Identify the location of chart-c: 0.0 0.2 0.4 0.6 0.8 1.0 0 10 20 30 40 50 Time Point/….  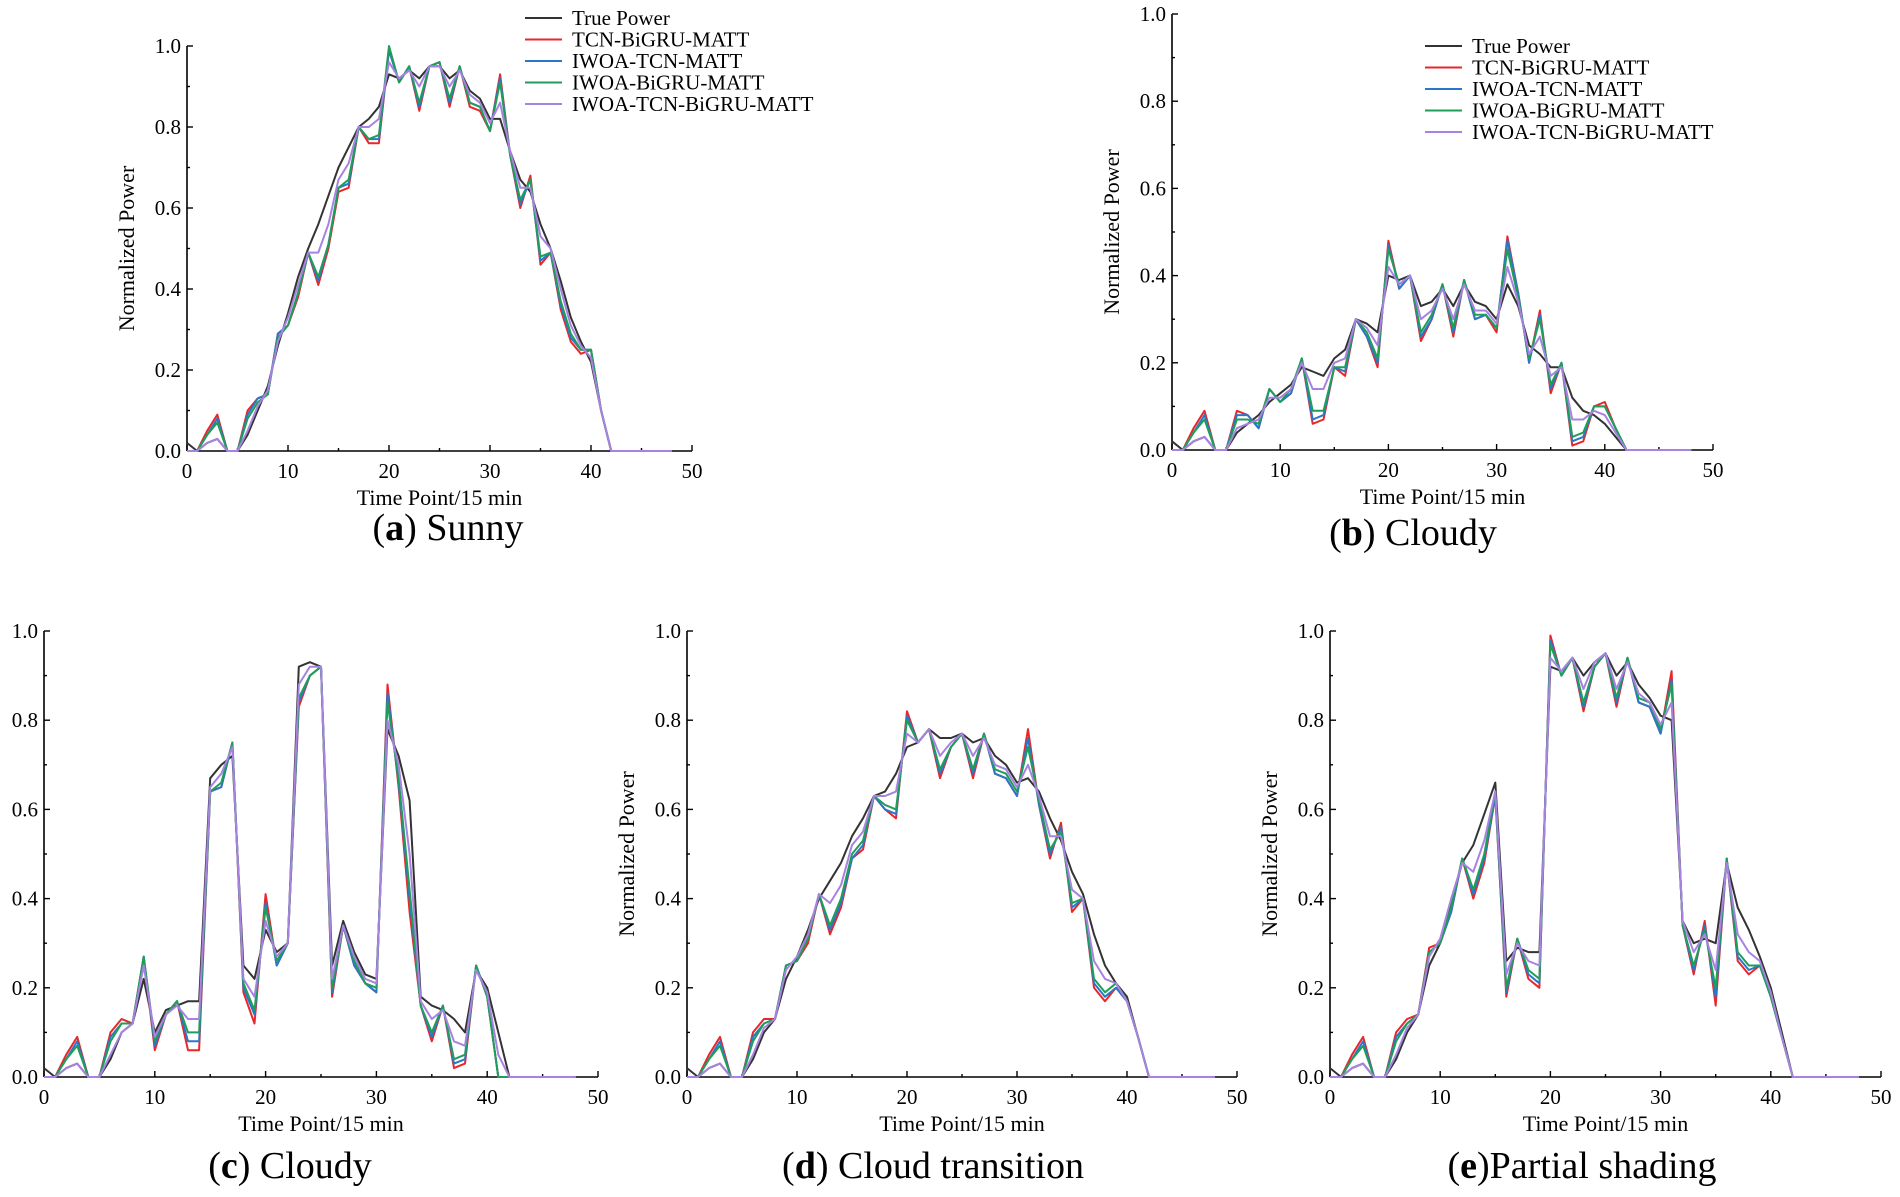
(310, 903).